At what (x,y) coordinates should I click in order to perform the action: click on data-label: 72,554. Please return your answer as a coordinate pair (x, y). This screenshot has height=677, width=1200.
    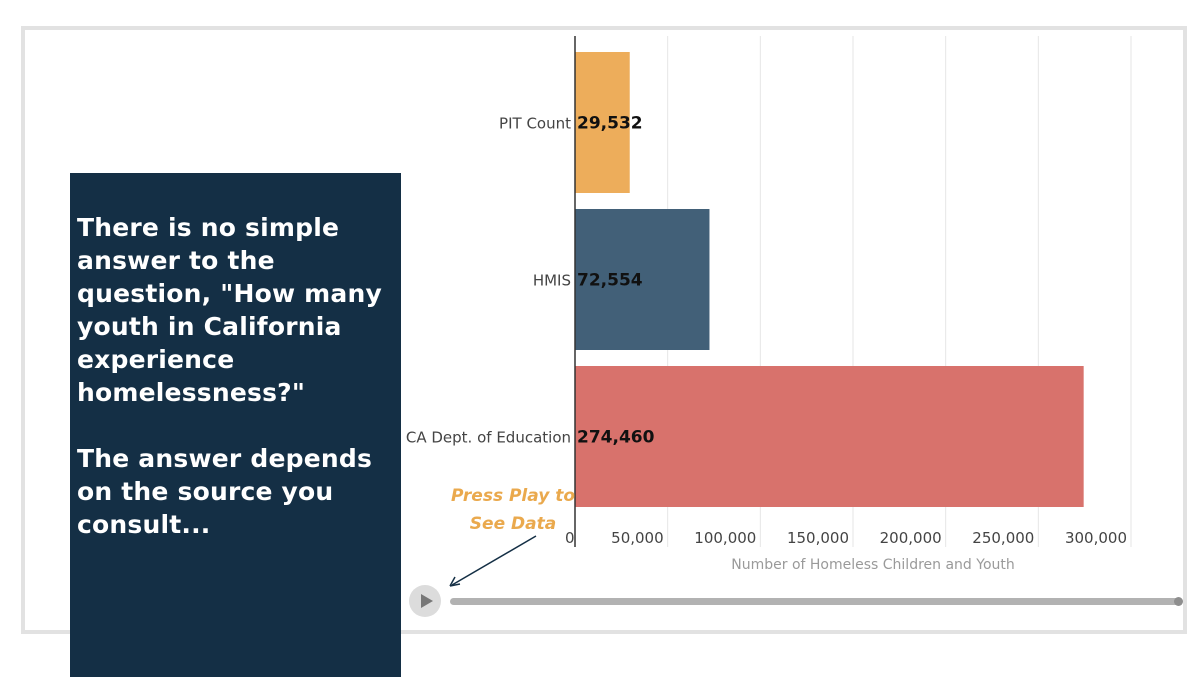
    Looking at the image, I should click on (610, 281).